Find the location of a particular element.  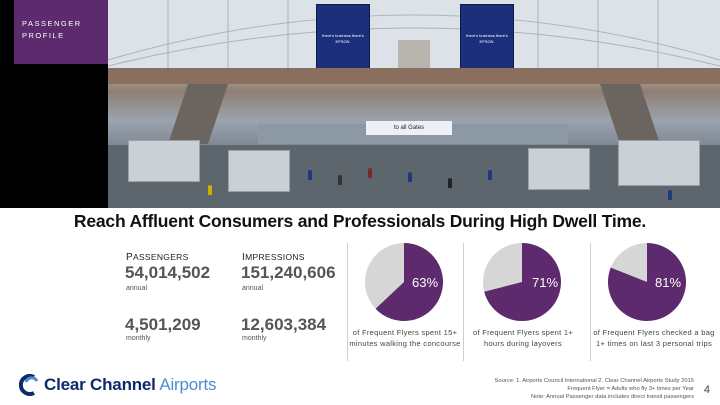

clear-channel-logo: Clear Channel Airports is located at coordinates (115, 385).